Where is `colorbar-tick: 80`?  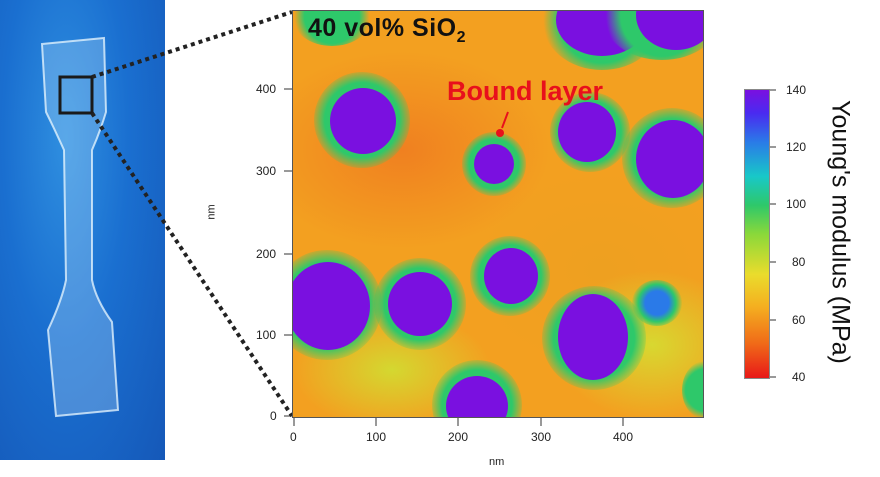 colorbar-tick: 80 is located at coordinates (799, 262).